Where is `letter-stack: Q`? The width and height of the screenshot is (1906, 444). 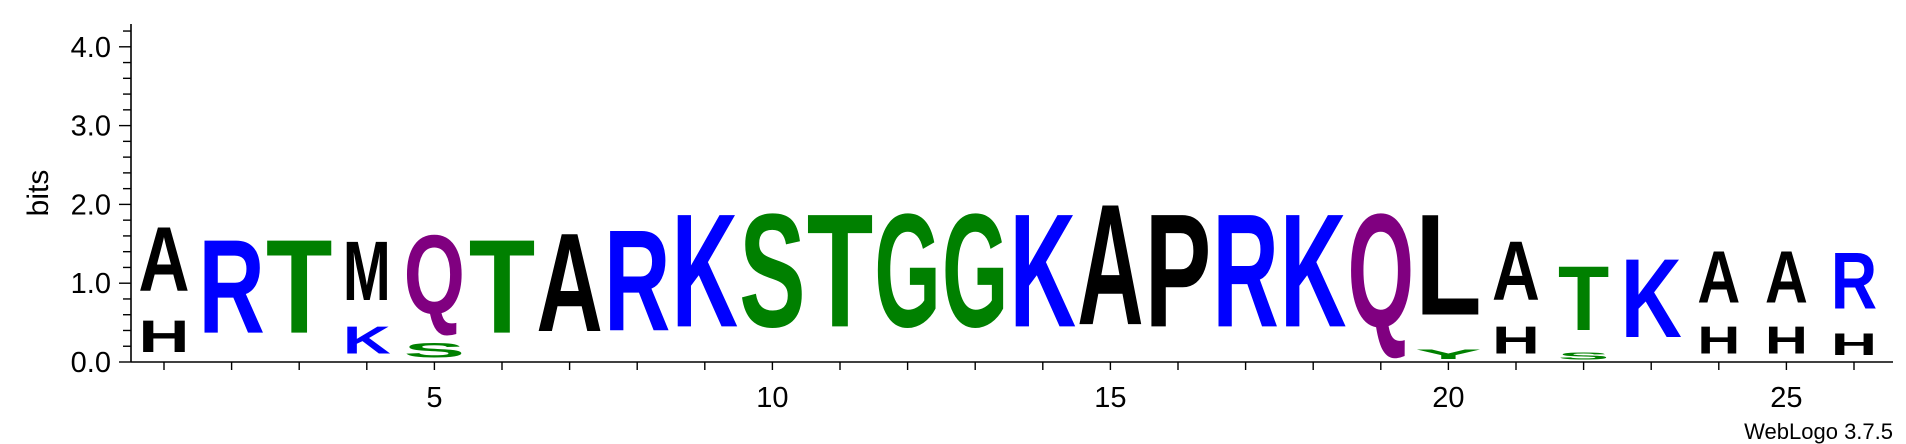 letter-stack: Q is located at coordinates (1381, 271).